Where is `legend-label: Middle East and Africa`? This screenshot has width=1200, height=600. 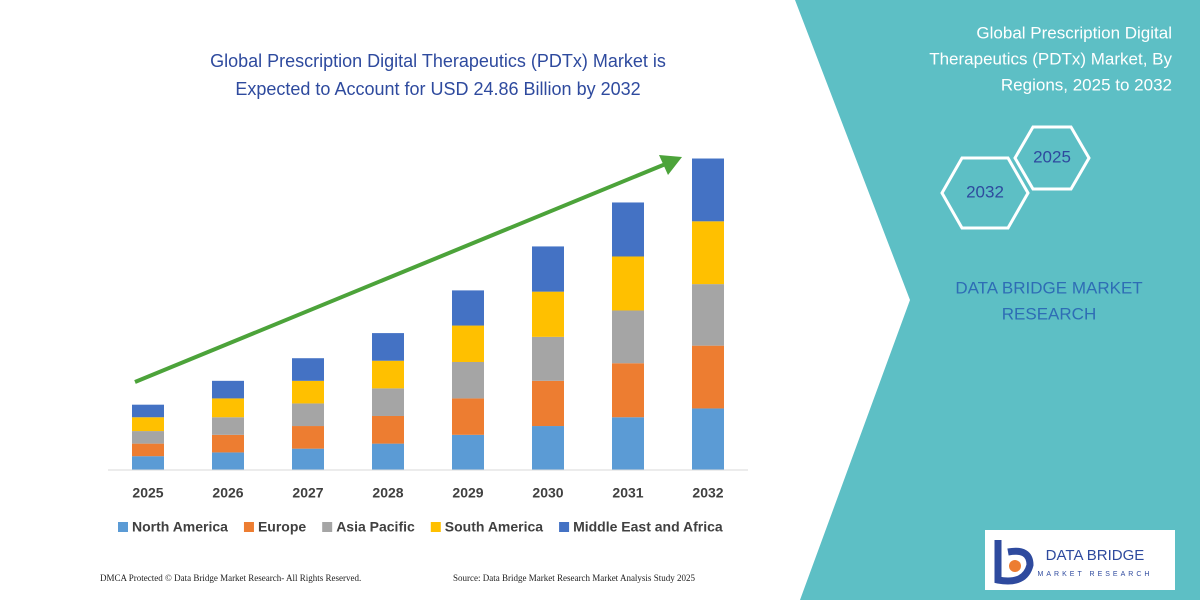
legend-label: Middle East and Africa is located at coordinates (648, 527).